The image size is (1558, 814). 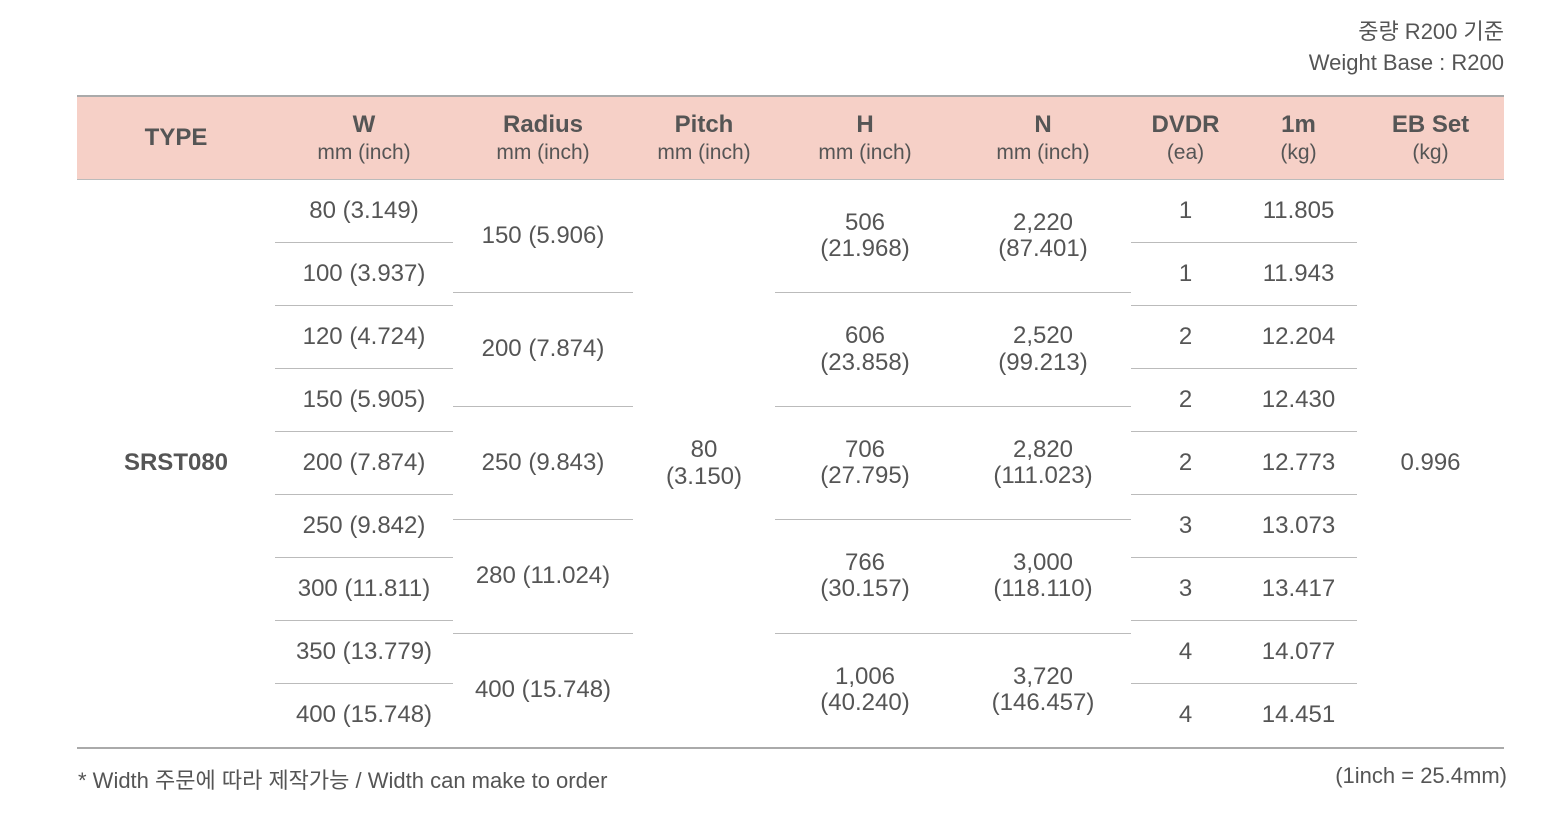 I want to click on weight-cell: 14.451, so click(x=1298, y=715).